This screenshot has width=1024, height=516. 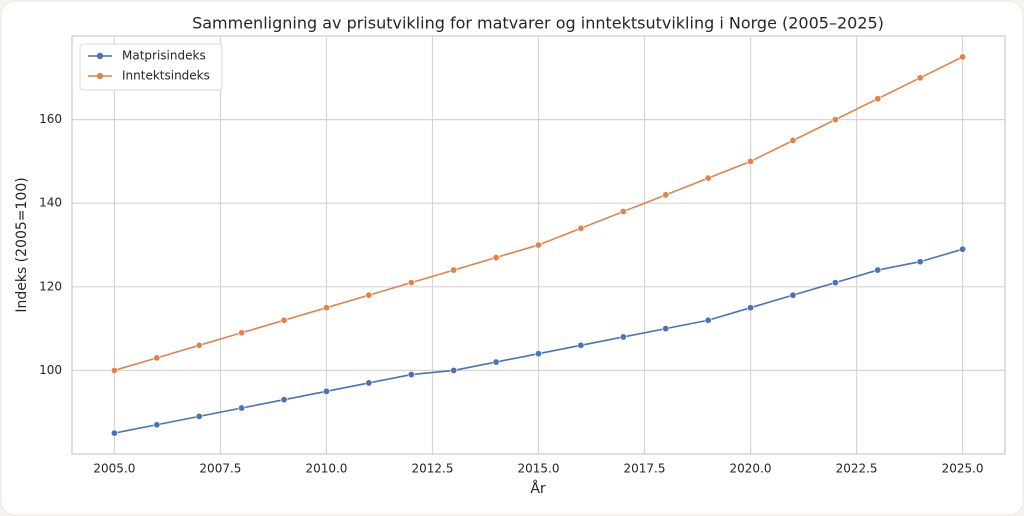 What do you see at coordinates (22, 244) in the screenshot?
I see `y-axis-label: Indeks (2005=100)` at bounding box center [22, 244].